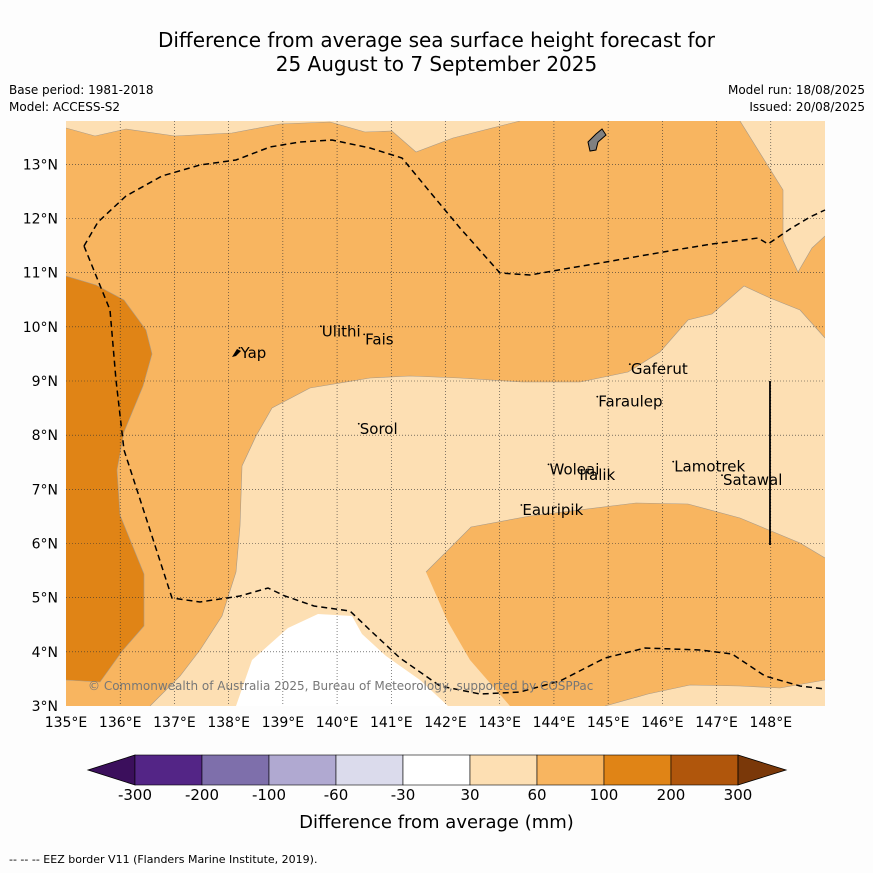 The image size is (873, 873). I want to click on fill-60-100-southeast, so click(625, 604).